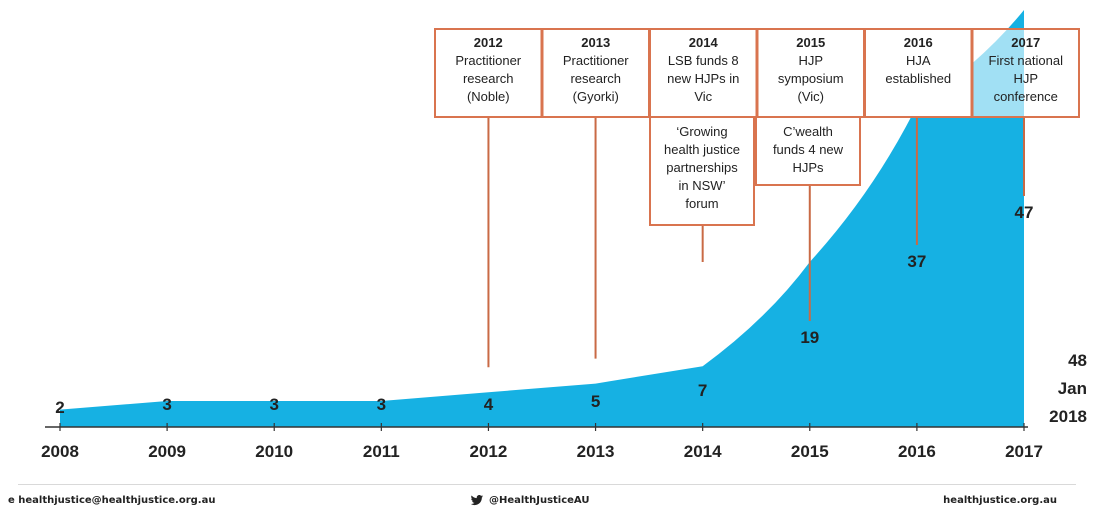 The height and width of the screenshot is (514, 1093). Describe the element at coordinates (1026, 96) in the screenshot. I see `annotation-text: conference` at that location.